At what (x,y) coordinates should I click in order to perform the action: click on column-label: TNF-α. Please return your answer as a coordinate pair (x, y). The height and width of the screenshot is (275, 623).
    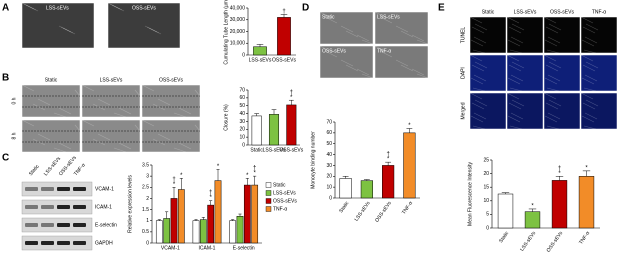
    Looking at the image, I should click on (599, 12).